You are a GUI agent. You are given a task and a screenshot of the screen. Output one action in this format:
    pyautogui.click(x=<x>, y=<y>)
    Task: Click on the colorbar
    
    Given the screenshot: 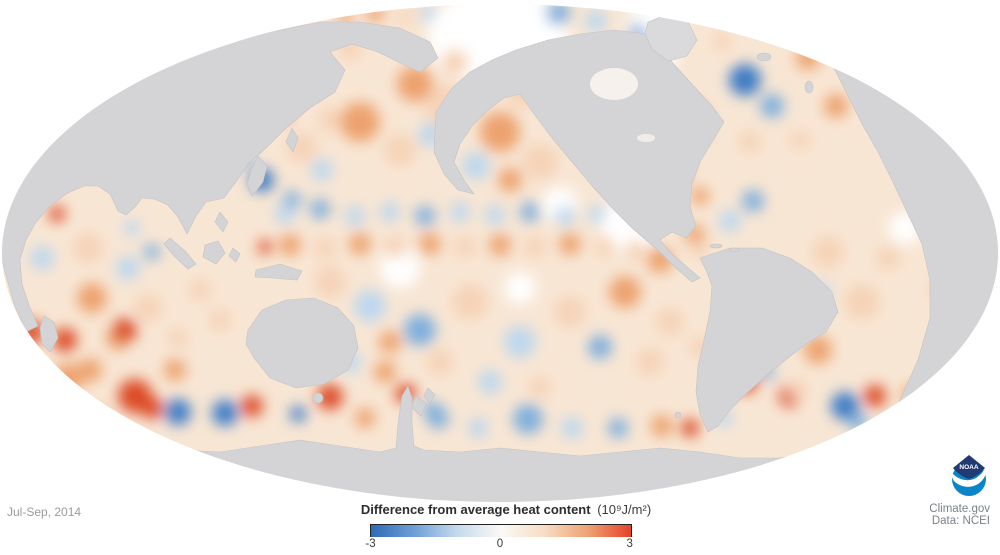 What is the action you would take?
    pyautogui.click(x=501, y=530)
    